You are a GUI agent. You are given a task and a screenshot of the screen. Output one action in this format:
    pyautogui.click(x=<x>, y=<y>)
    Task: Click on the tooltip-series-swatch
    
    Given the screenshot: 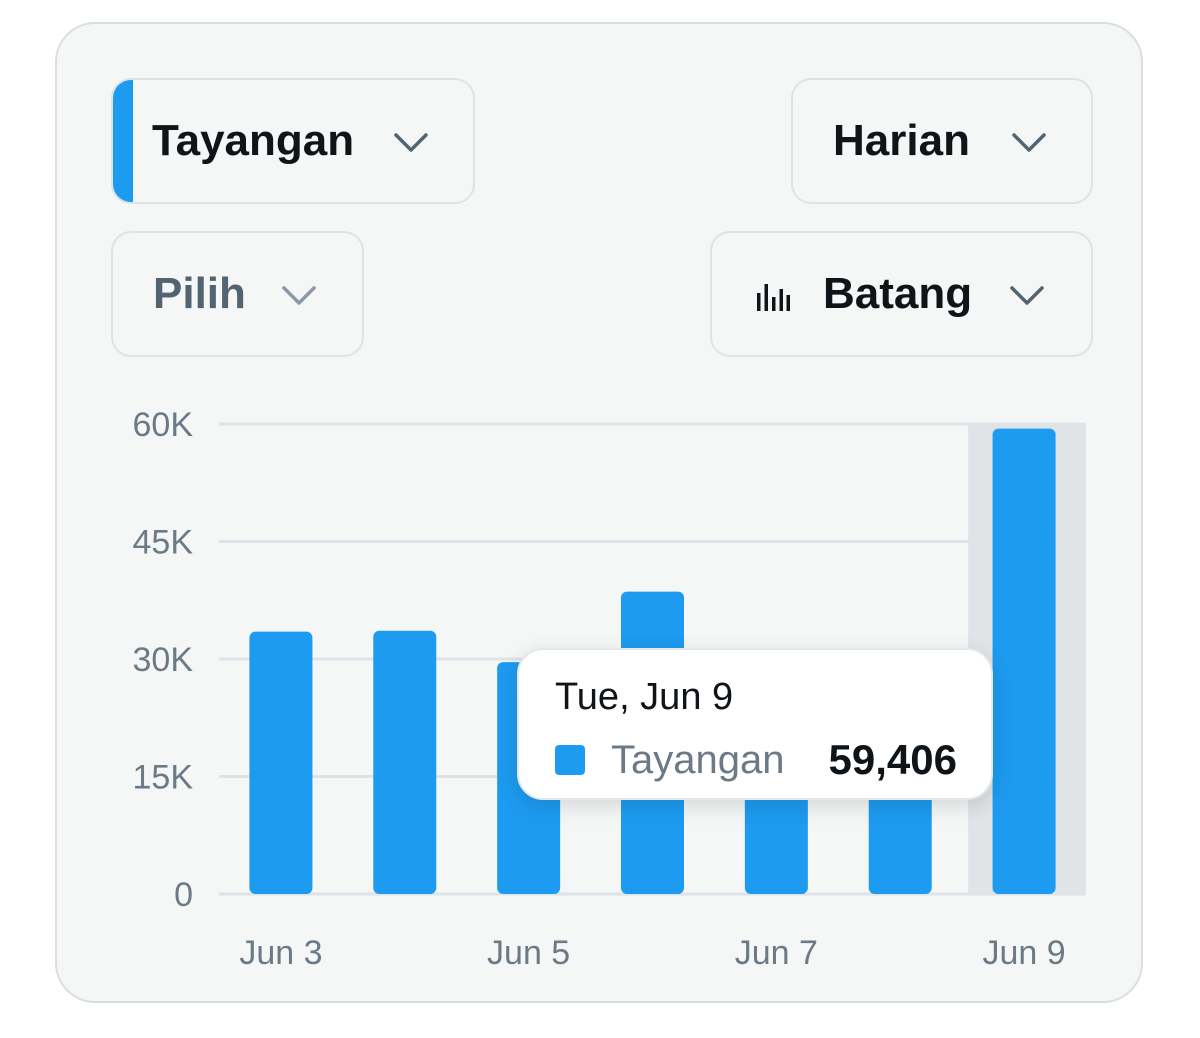 What is the action you would take?
    pyautogui.click(x=570, y=760)
    